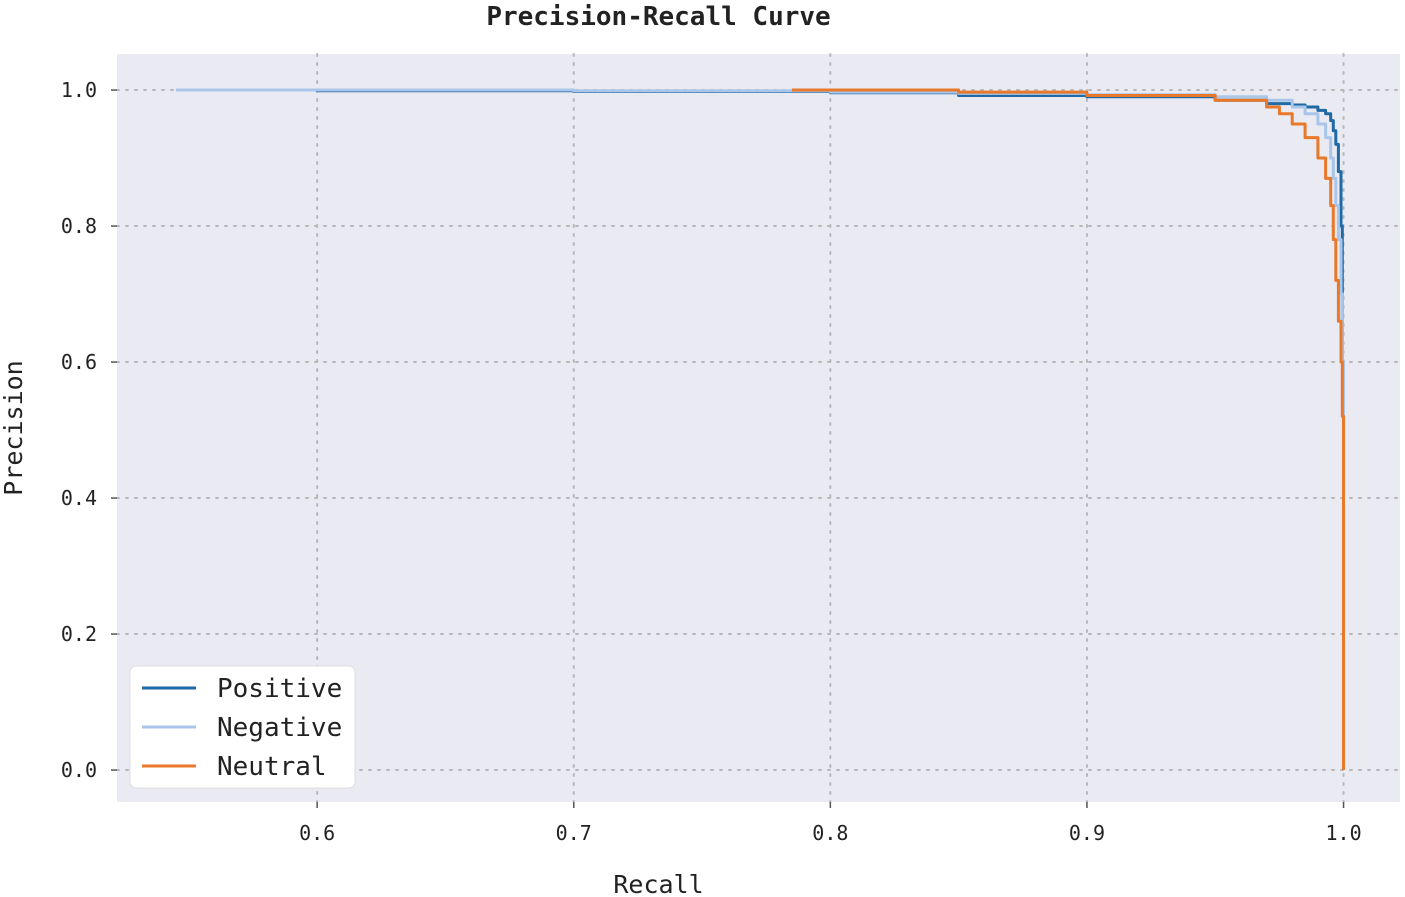 The image size is (1405, 897). What do you see at coordinates (1087, 833) in the screenshot?
I see `x-tick-label: 0.9` at bounding box center [1087, 833].